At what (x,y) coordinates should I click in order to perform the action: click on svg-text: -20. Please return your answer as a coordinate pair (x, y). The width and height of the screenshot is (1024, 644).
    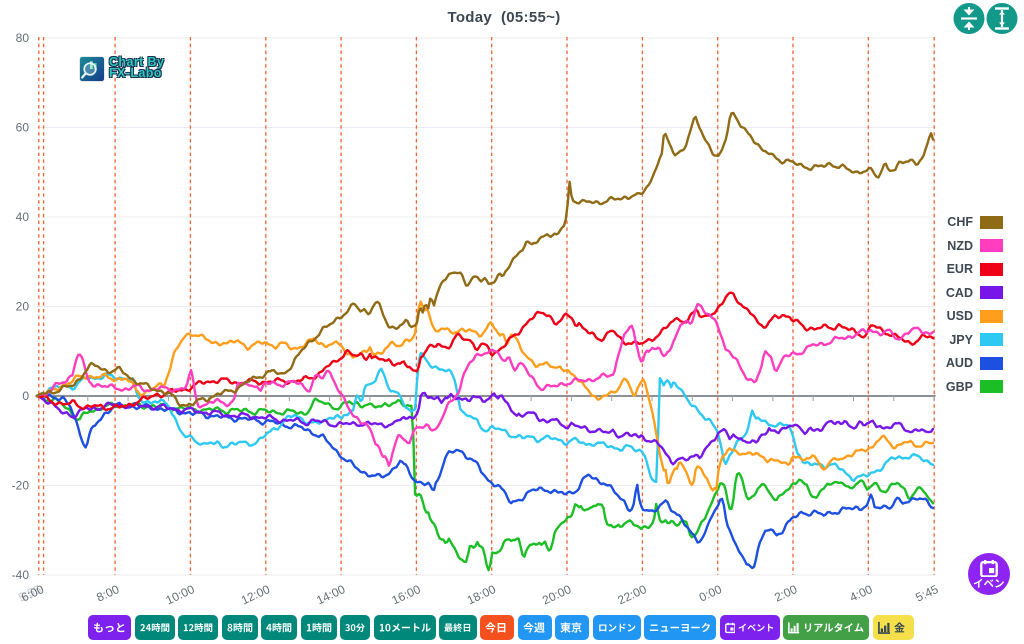
    Looking at the image, I should click on (21, 486).